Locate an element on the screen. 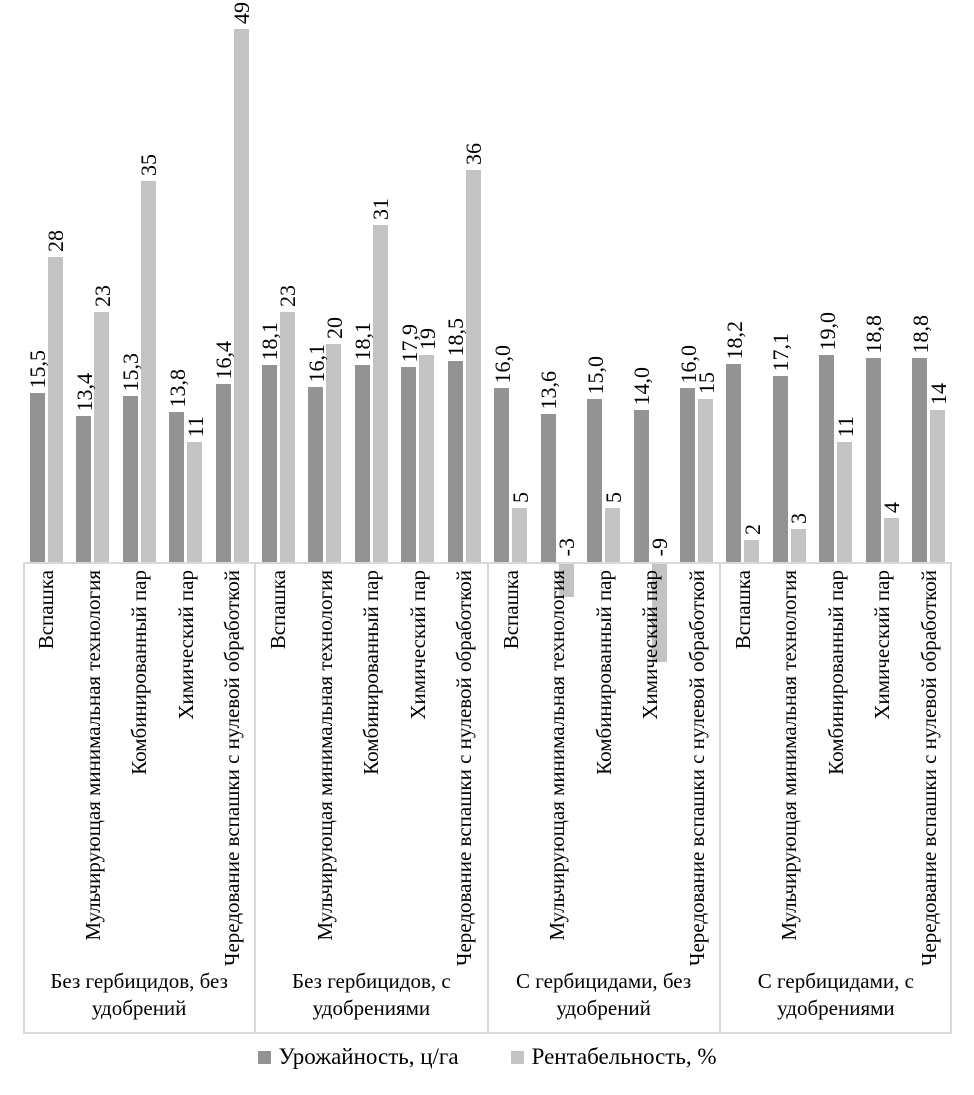  value-label: 49 is located at coordinates (242, 13).